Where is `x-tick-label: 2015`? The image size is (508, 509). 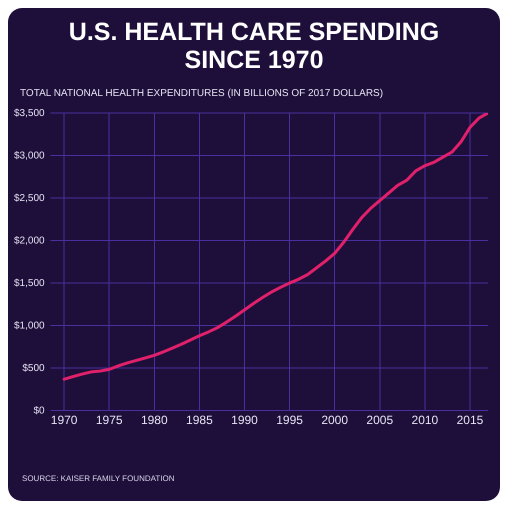 x-tick-label: 2015 is located at coordinates (470, 420).